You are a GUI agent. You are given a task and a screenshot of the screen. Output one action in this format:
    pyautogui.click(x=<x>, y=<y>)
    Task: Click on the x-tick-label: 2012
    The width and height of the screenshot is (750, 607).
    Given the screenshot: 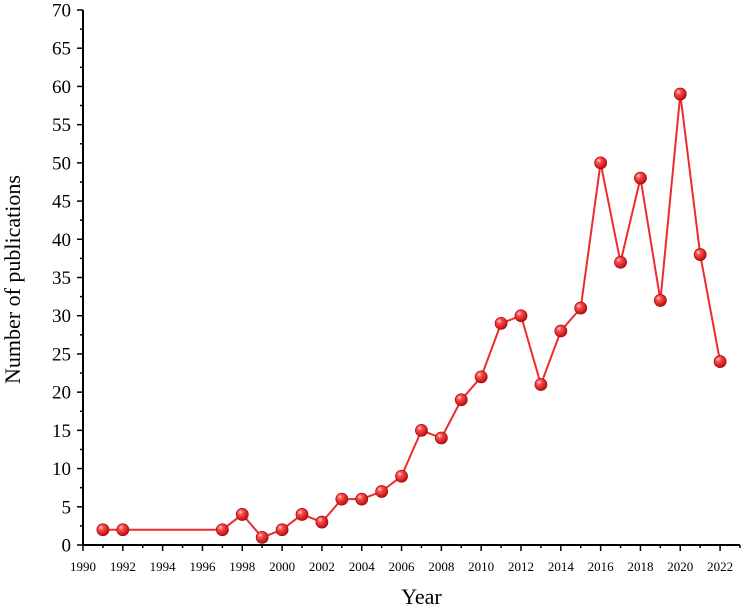 What is the action you would take?
    pyautogui.click(x=521, y=566)
    